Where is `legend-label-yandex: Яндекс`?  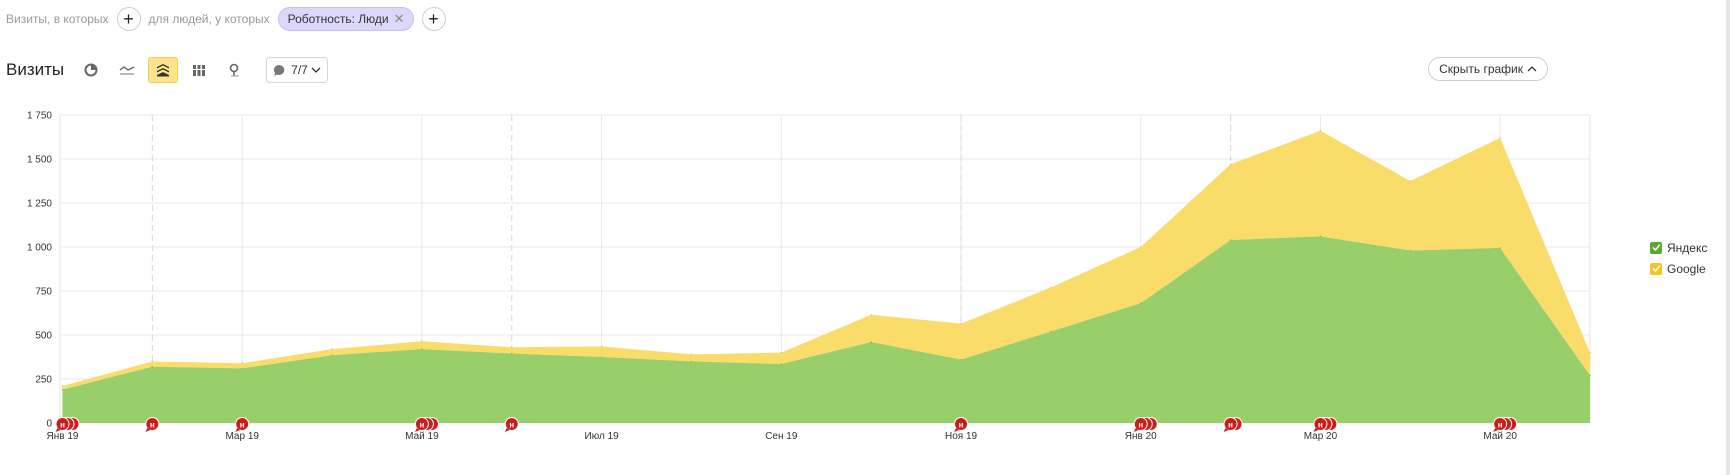
legend-label-yandex: Яндекс is located at coordinates (1687, 247).